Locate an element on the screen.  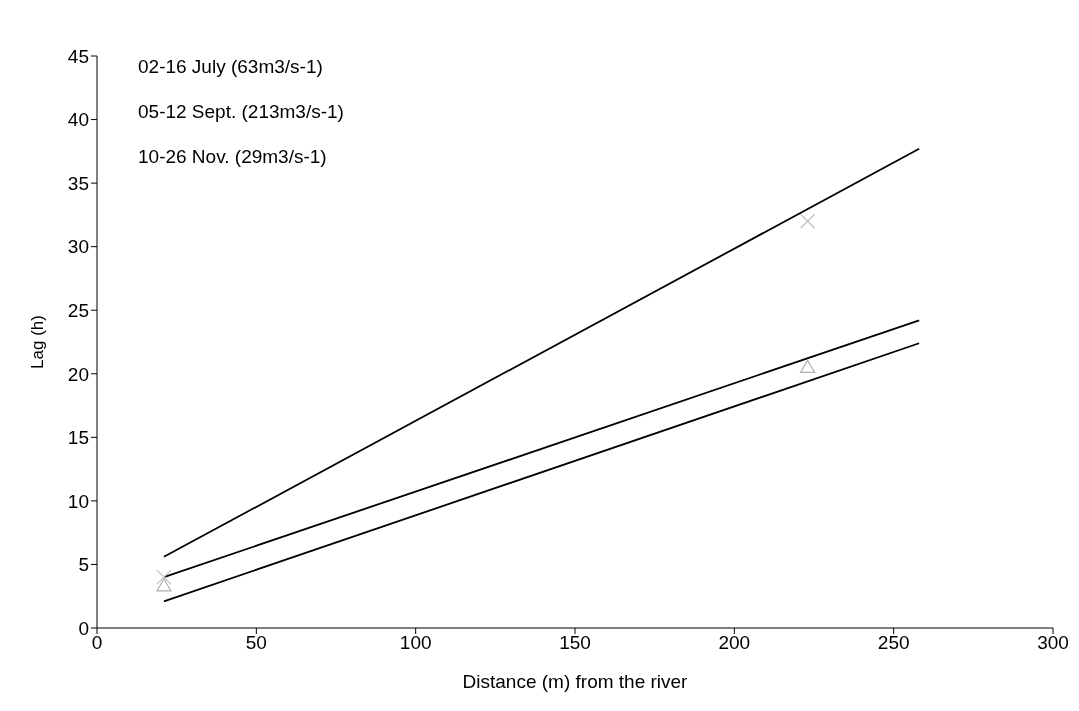
y-tick-label: 10 is located at coordinates (78, 501).